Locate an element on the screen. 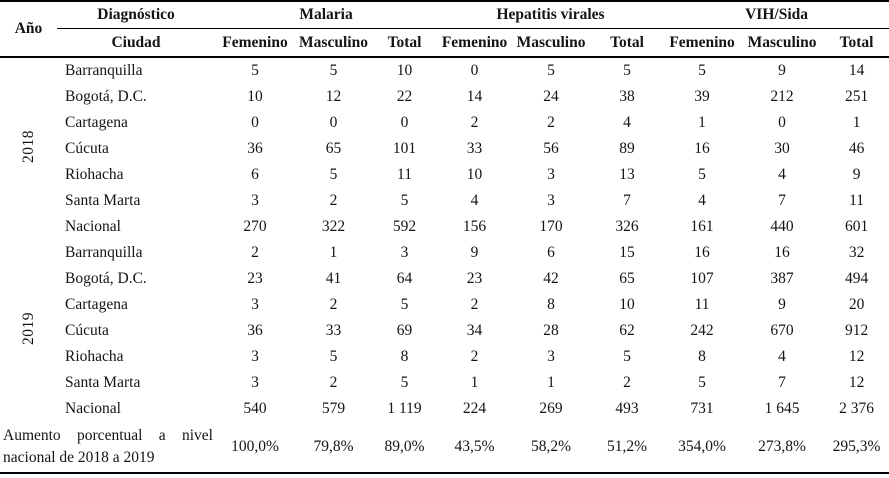 Image resolution: width=889 pixels, height=478 pixels. table-row: Santa Marta 3 2 5 1 1 2 5 7 12 is located at coordinates (444, 383).